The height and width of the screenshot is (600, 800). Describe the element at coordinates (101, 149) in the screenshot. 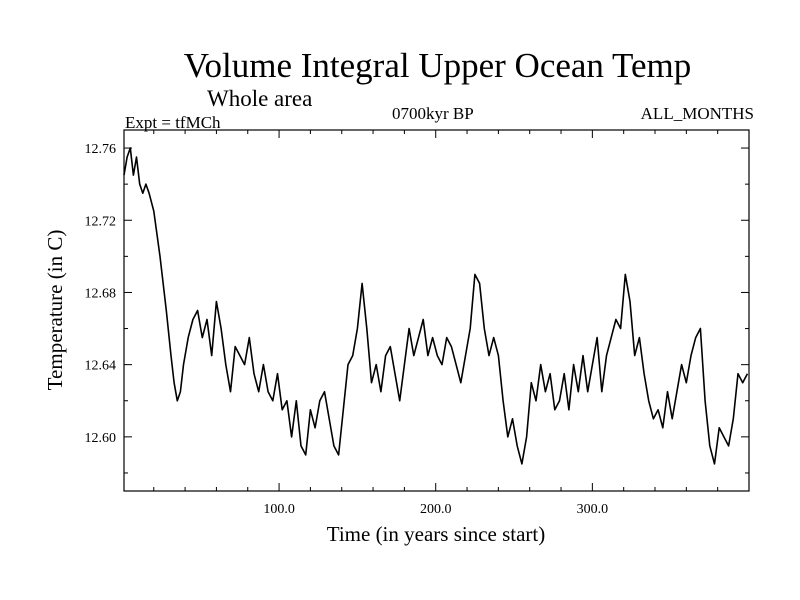

I see `y-tick-label: 12.76` at that location.